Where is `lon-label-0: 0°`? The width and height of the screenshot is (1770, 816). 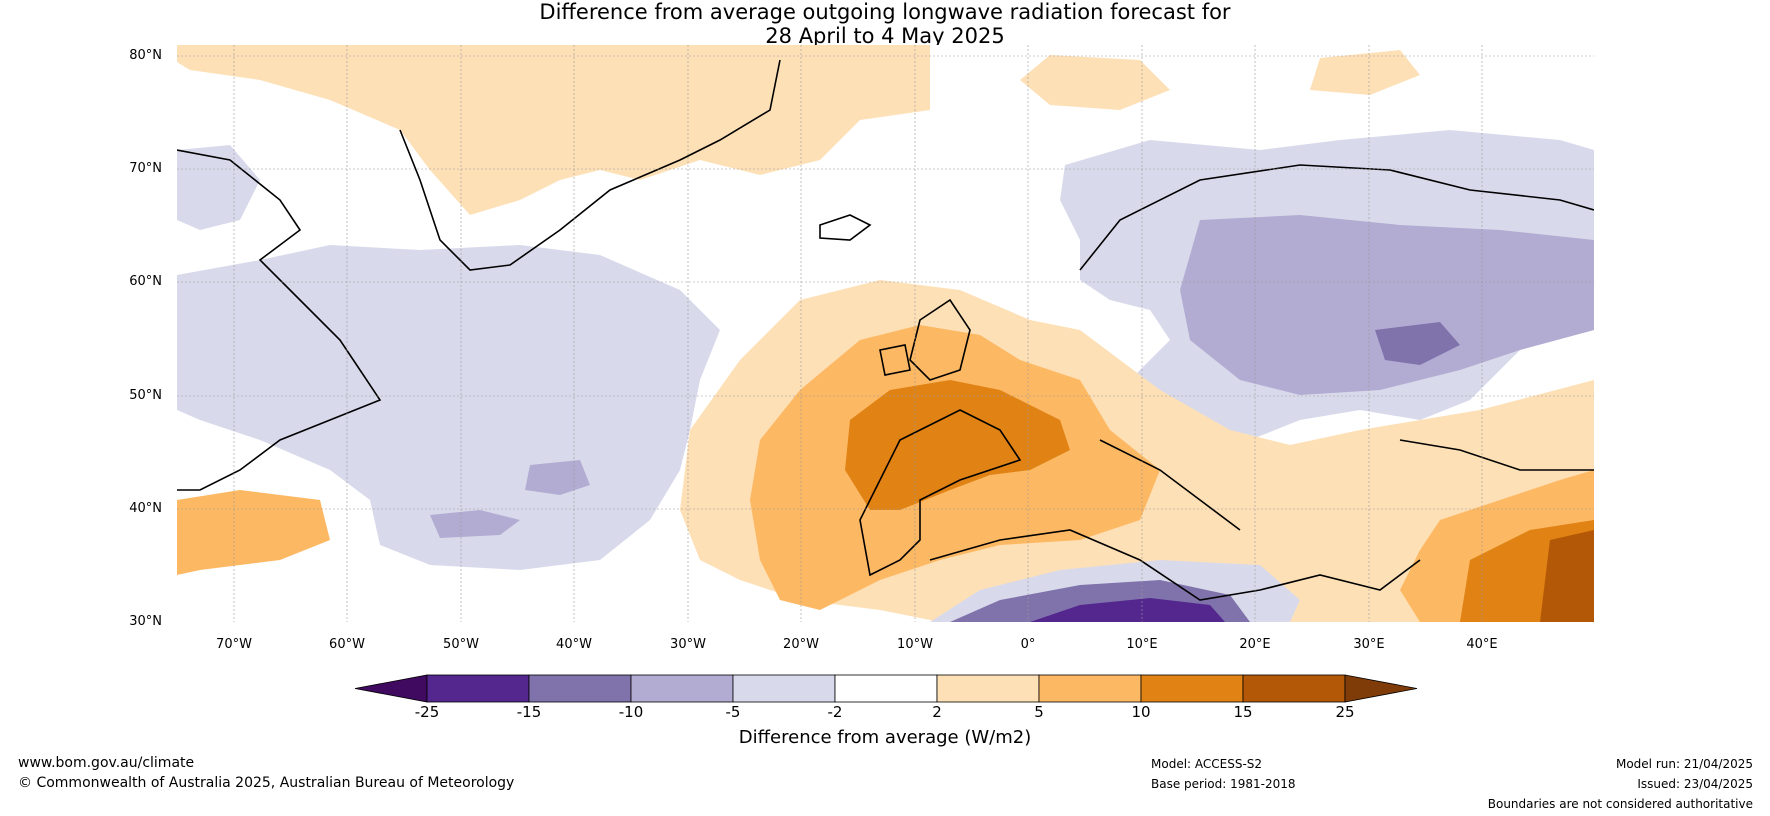
lon-label-0: 0° is located at coordinates (1028, 644).